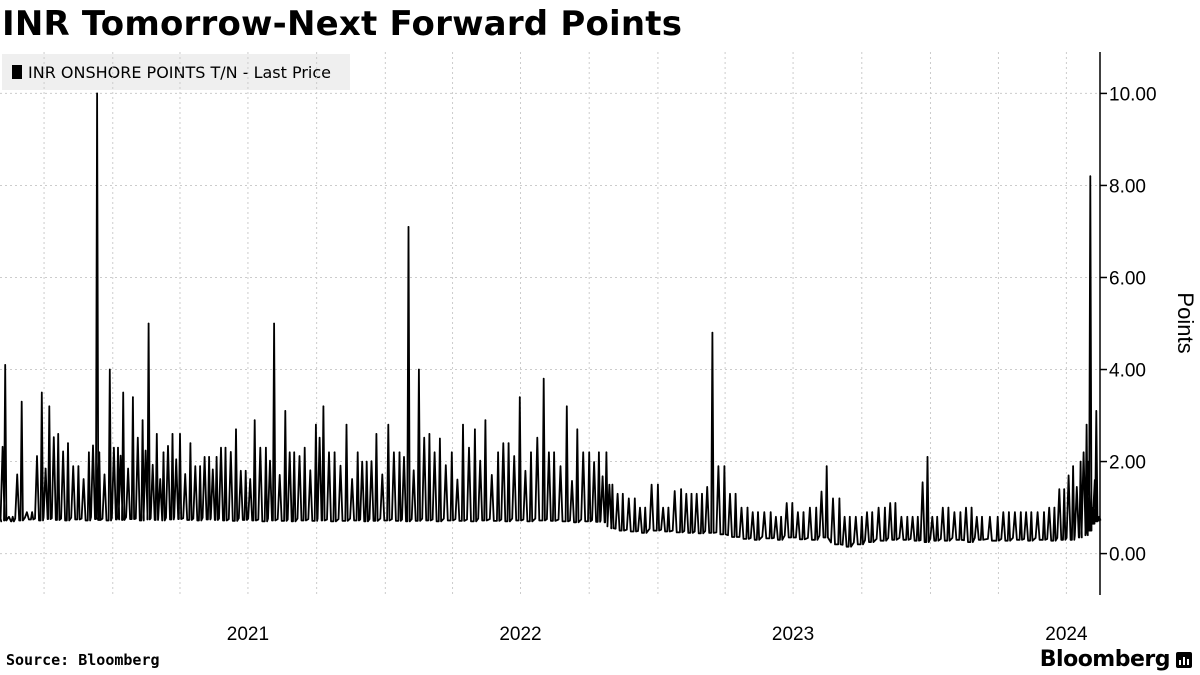  I want to click on legend-swatch, so click(17, 72).